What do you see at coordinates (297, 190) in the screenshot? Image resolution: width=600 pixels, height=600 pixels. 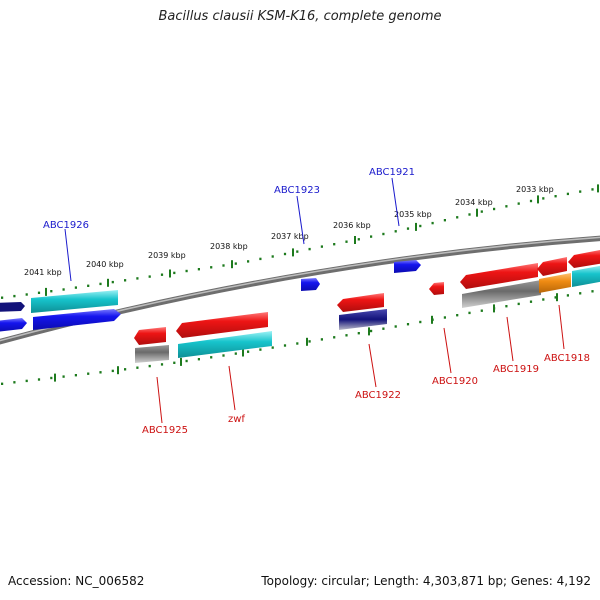 I see `gene-label-abc1923: ABC1923` at bounding box center [297, 190].